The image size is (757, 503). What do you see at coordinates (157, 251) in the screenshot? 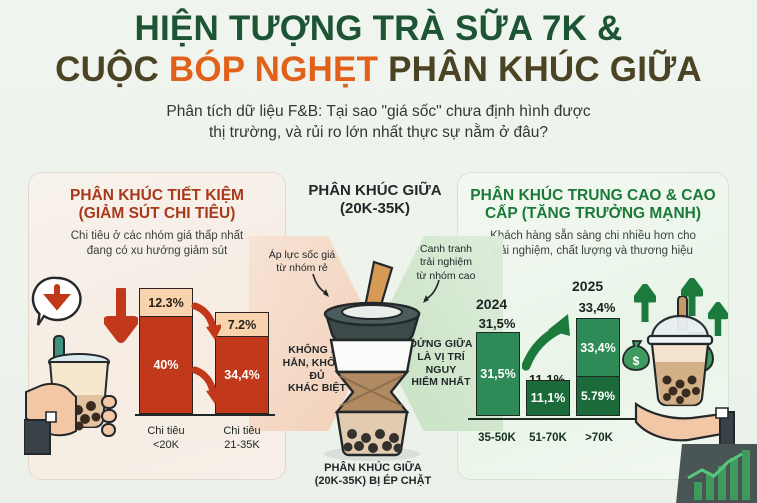
I see `left-sub-line2: đang có xu hướng giảm sút` at bounding box center [157, 251].